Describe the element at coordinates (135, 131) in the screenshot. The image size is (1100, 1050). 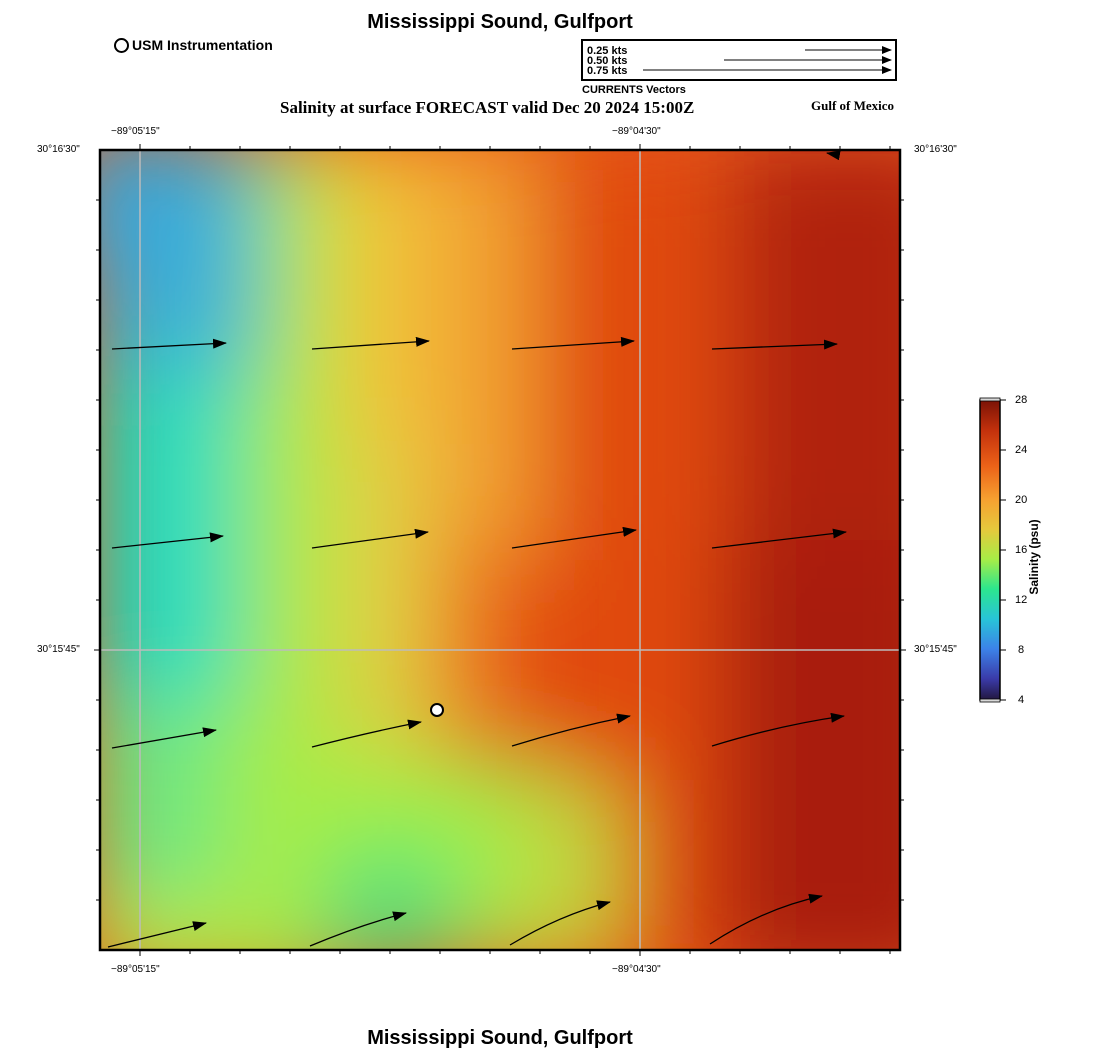
I see `lon-top-label-1: −89°05'15"` at that location.